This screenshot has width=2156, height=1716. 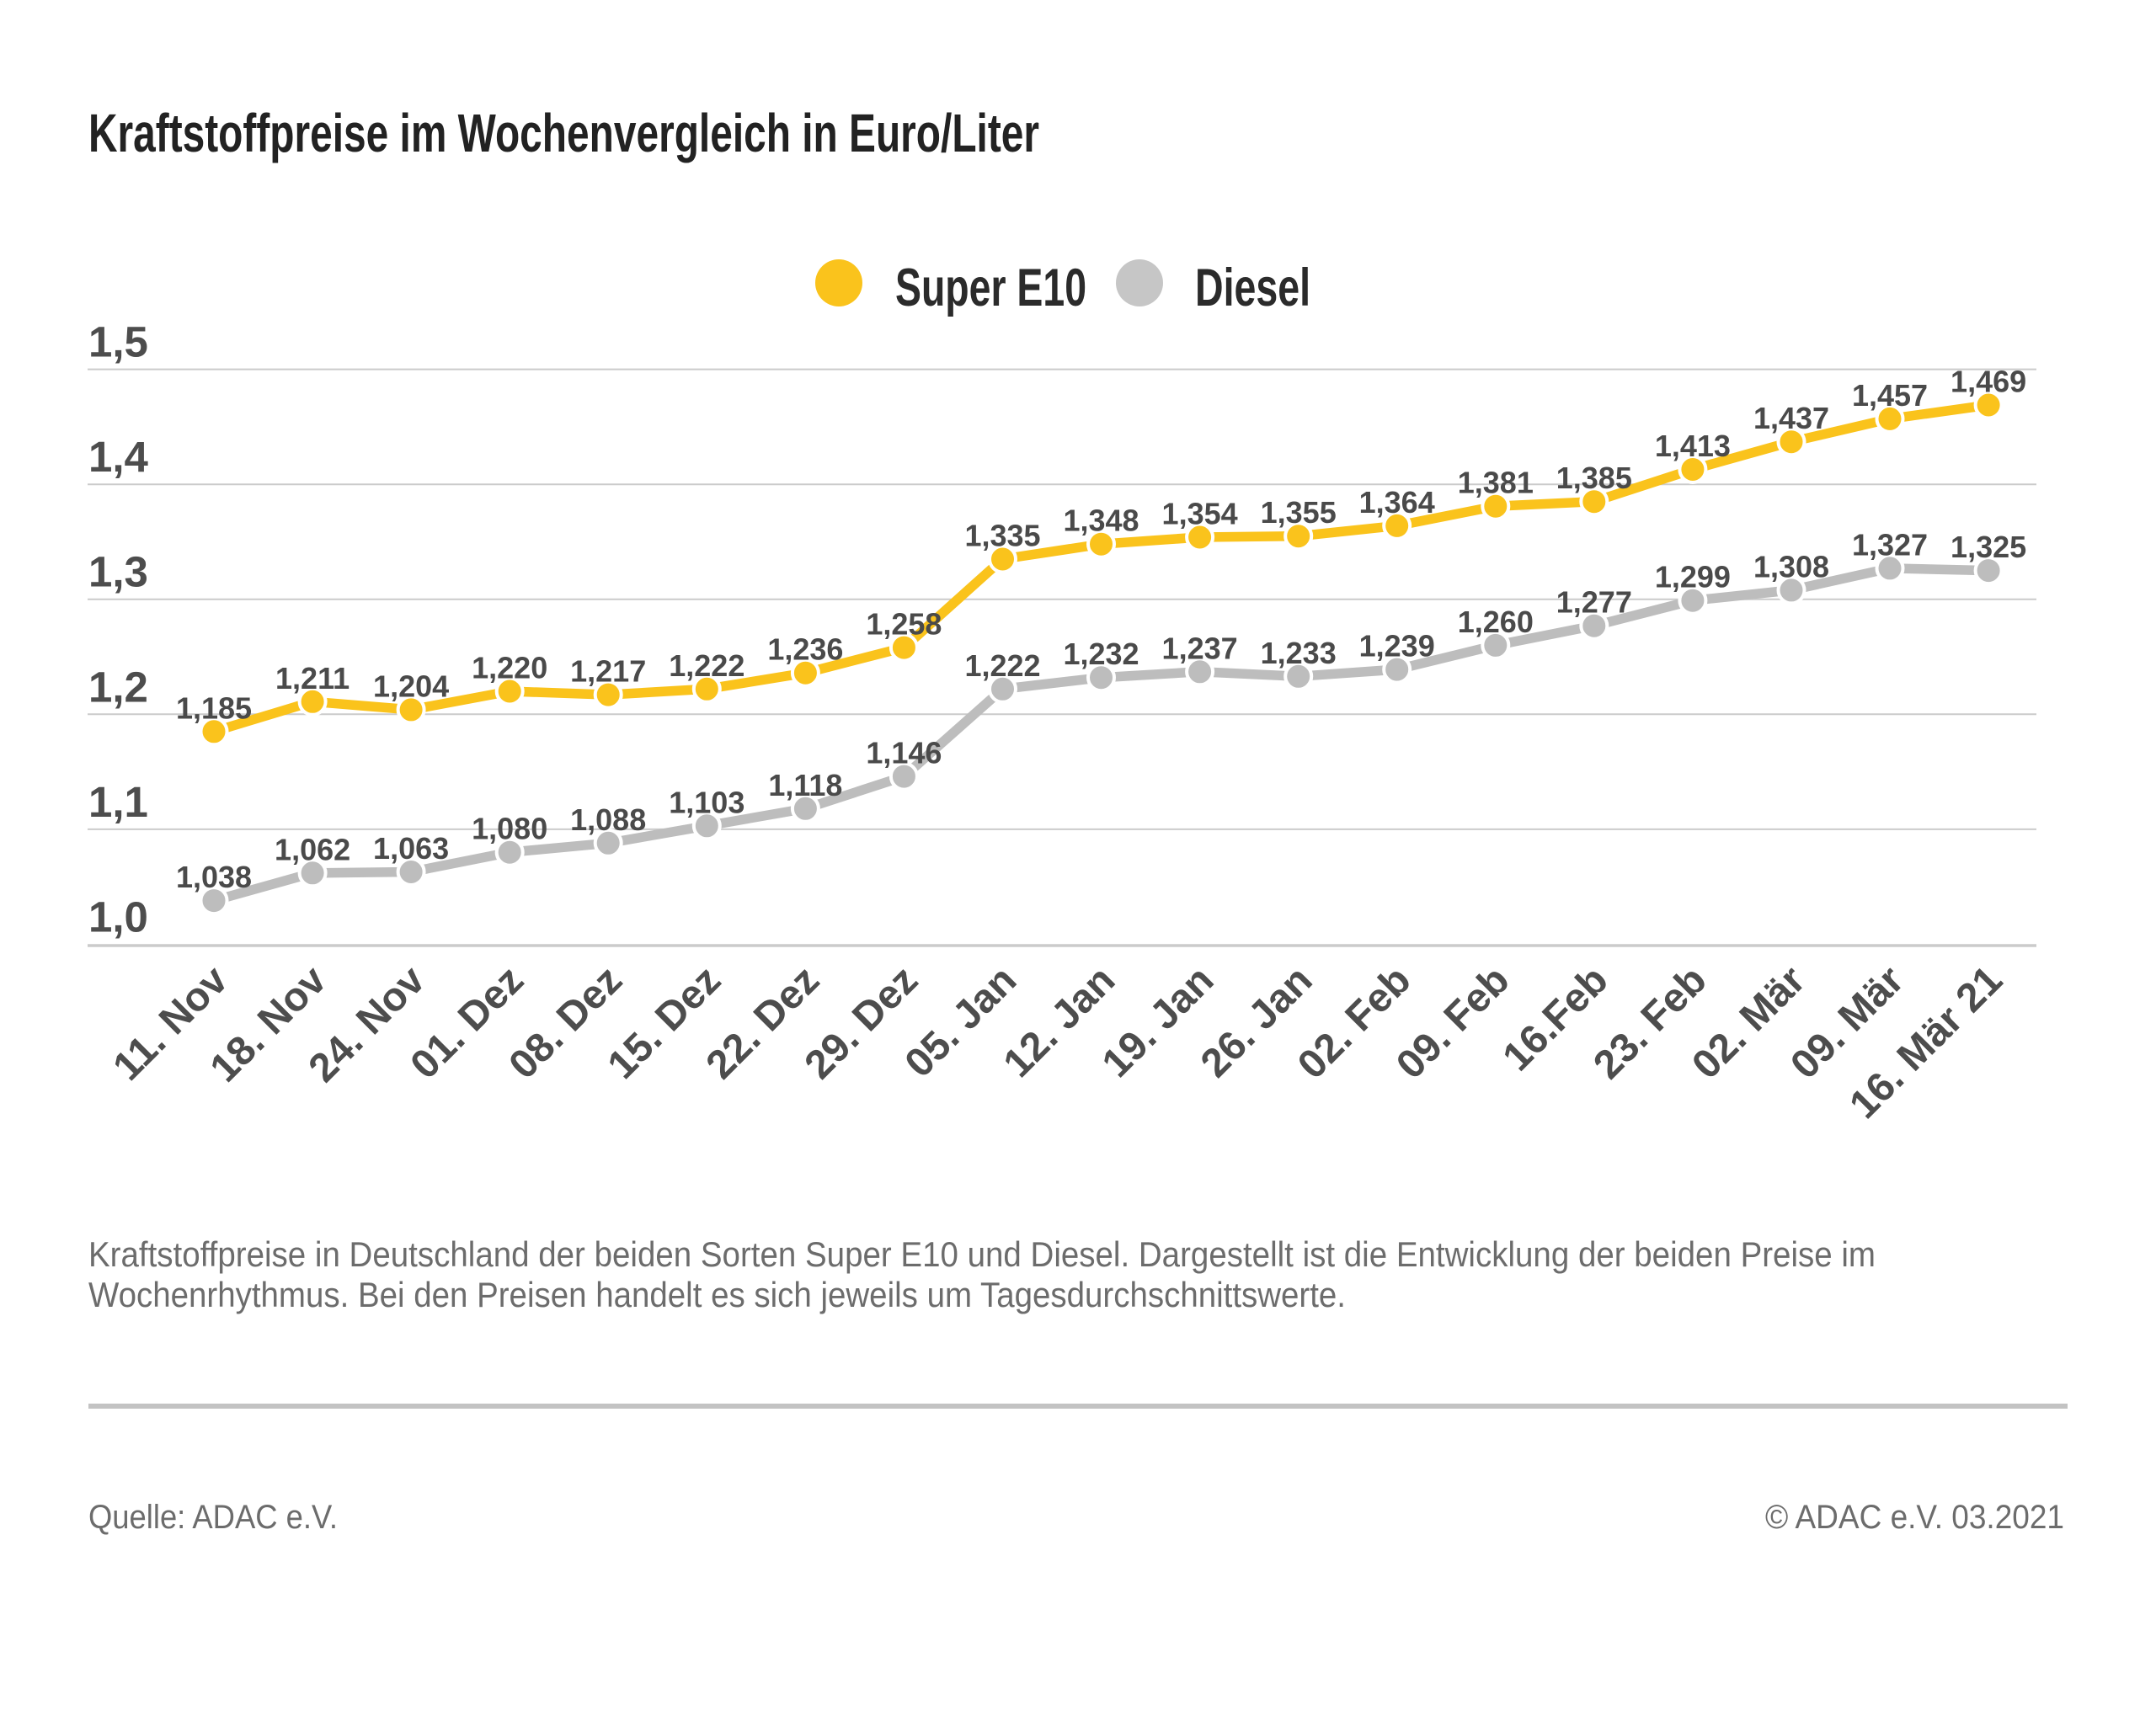 What do you see at coordinates (1002, 536) in the screenshot?
I see `svg-text: 1,335` at bounding box center [1002, 536].